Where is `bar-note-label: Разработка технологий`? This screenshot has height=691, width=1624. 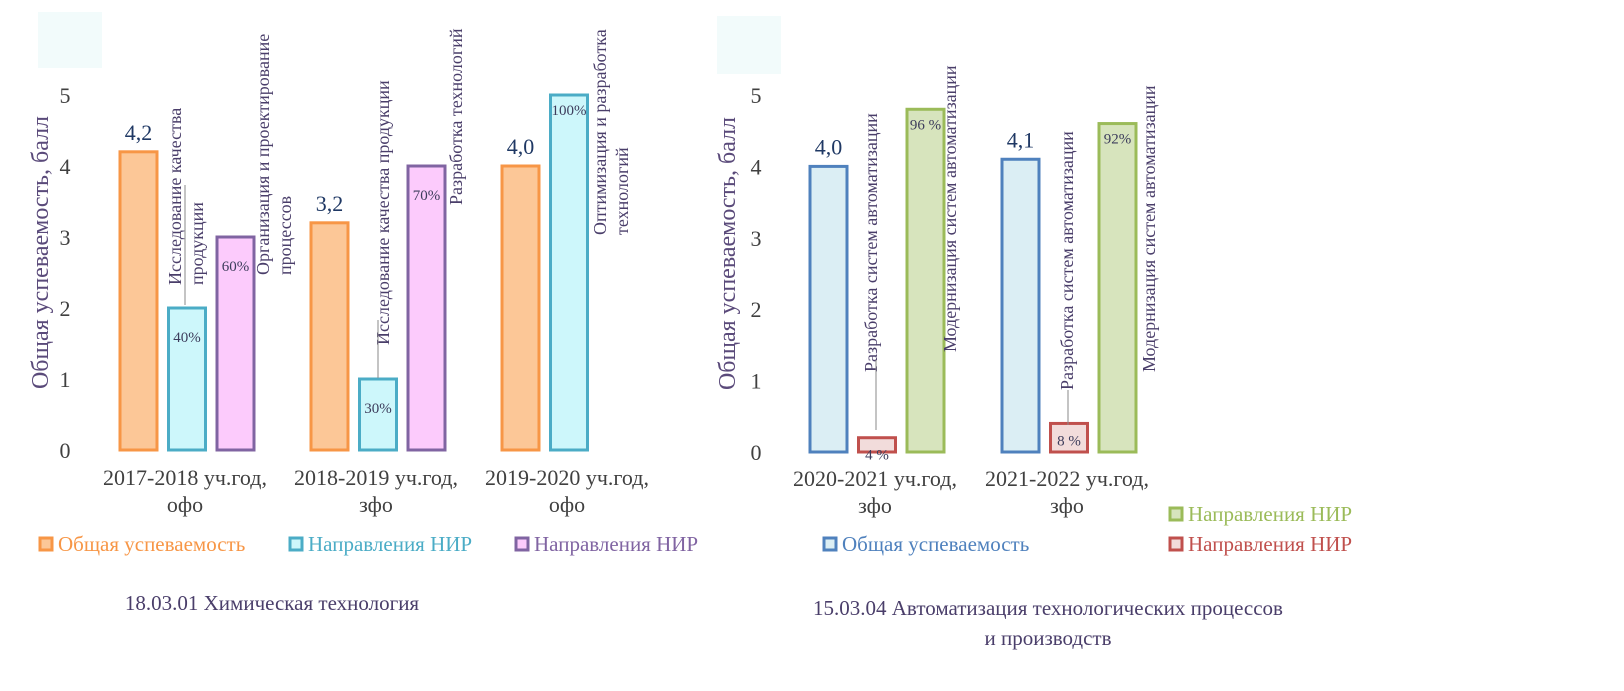
bar-note-label: Разработка технологий is located at coordinates (456, 116).